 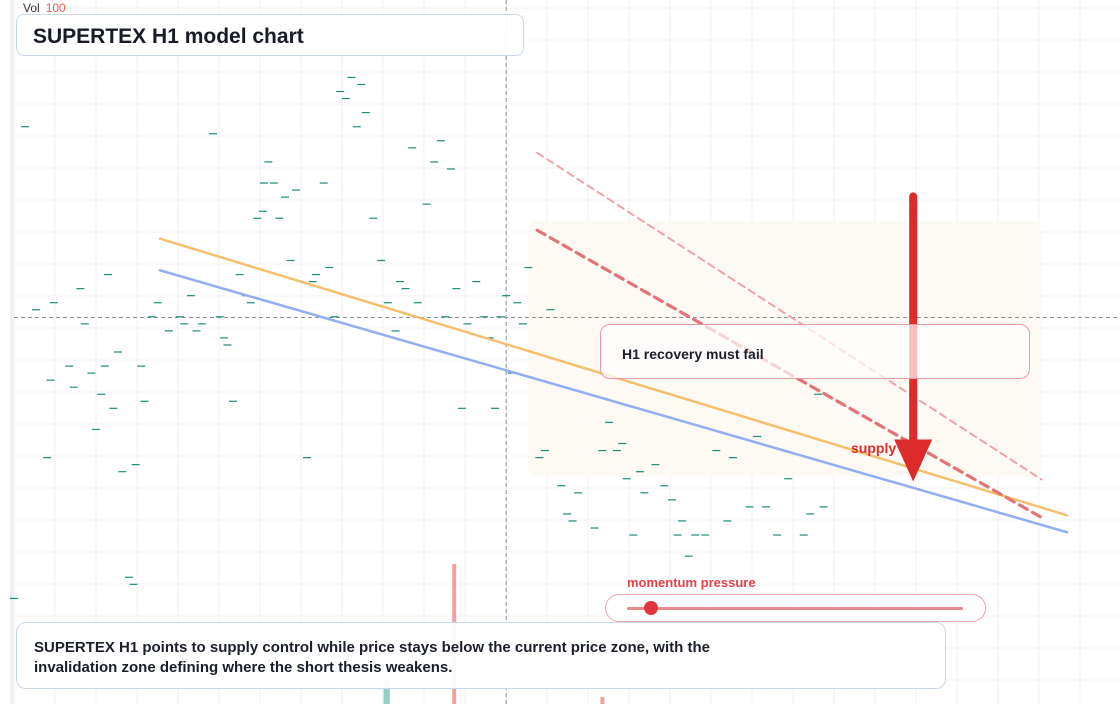 I want to click on momentum-track, so click(x=795, y=608).